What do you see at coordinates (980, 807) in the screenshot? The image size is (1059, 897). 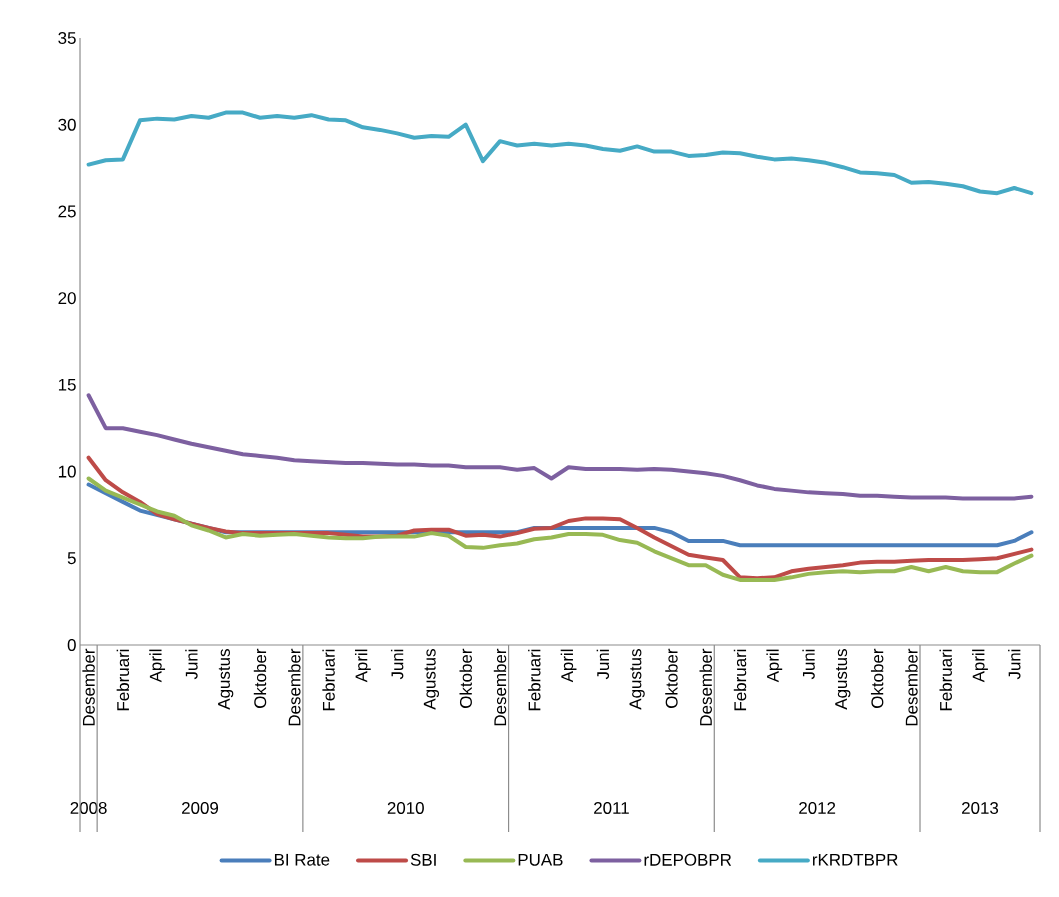 I see `text: 2013` at bounding box center [980, 807].